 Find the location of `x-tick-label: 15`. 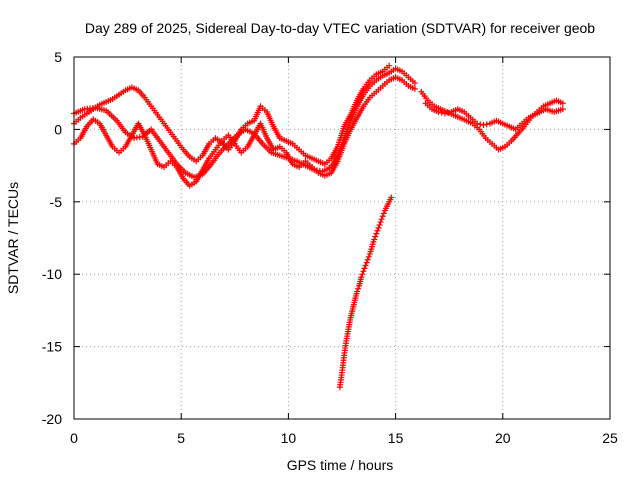

x-tick-label: 15 is located at coordinates (396, 438).